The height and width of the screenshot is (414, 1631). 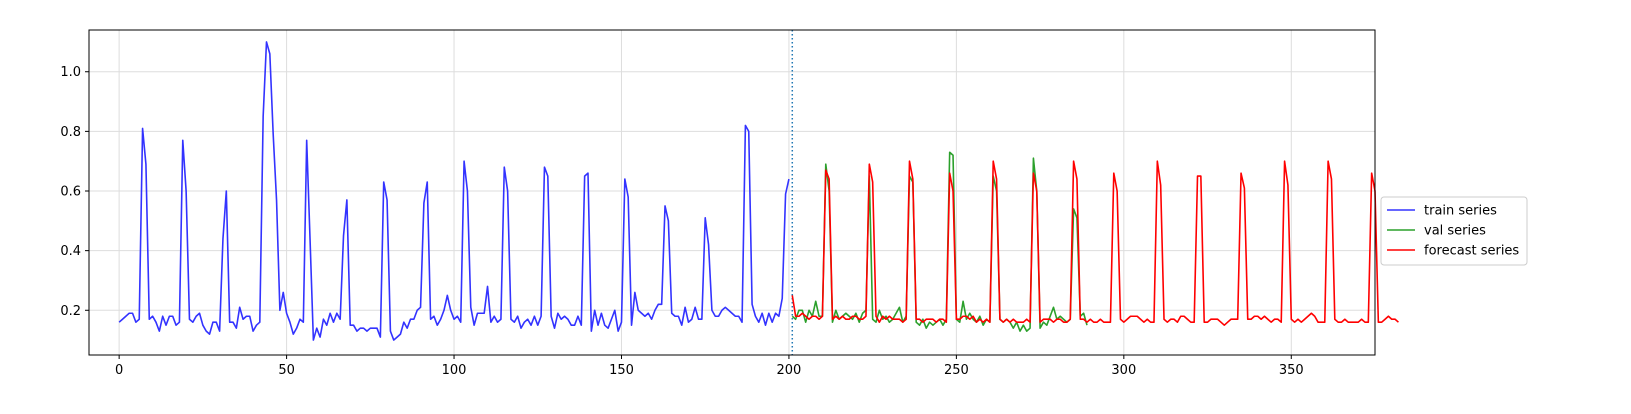 What do you see at coordinates (286, 370) in the screenshot?
I see `x-tick-label: 50` at bounding box center [286, 370].